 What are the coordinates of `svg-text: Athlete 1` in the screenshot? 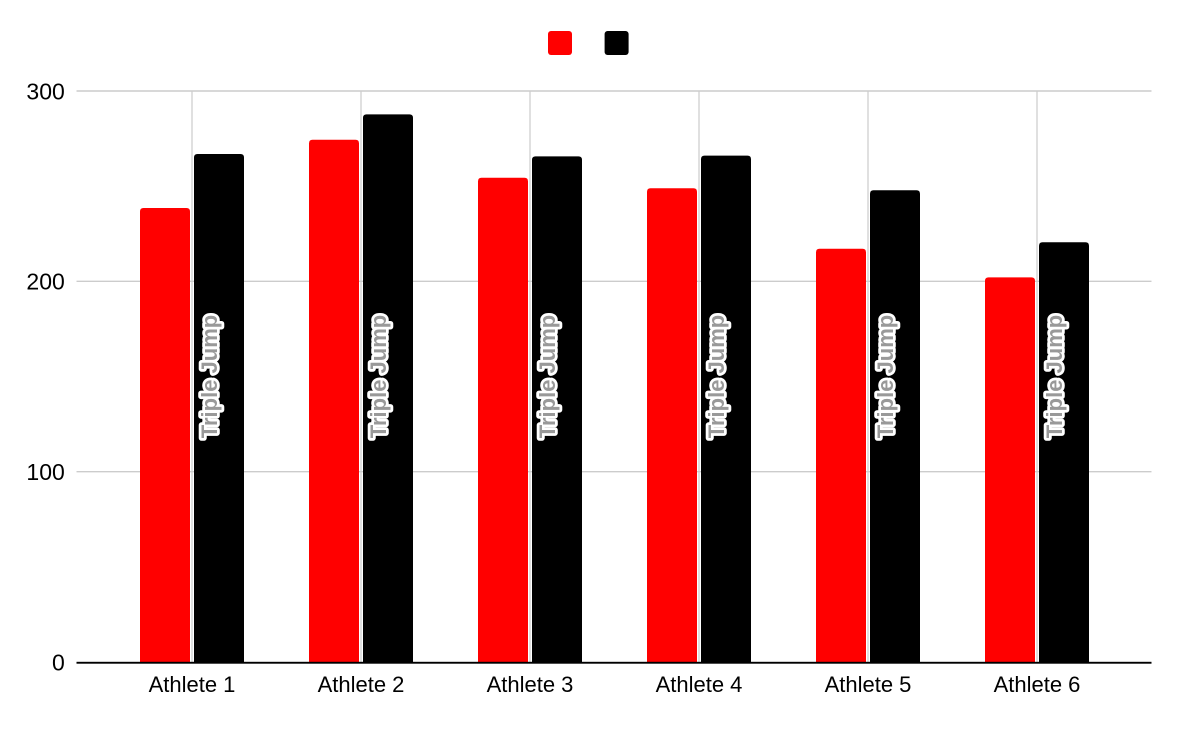 It's located at (192, 684).